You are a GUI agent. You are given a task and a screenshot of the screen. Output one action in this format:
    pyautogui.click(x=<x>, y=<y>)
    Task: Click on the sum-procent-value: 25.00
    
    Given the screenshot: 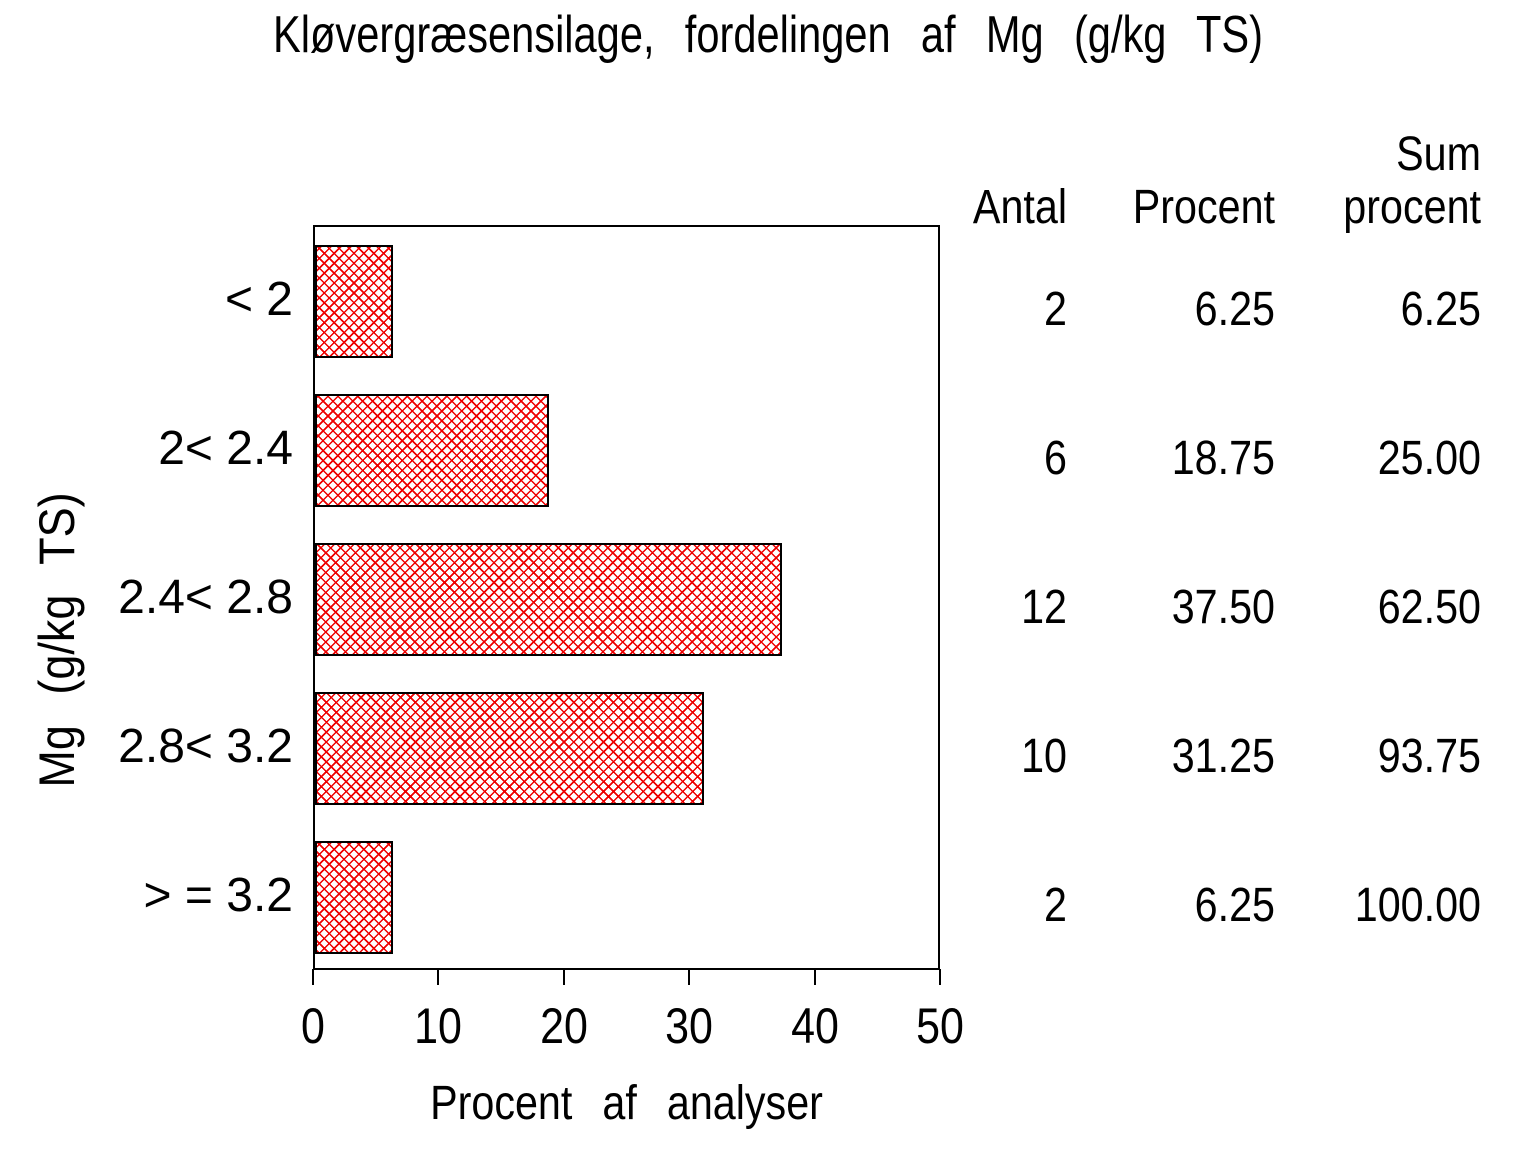 What is the action you would take?
    pyautogui.click(x=1429, y=458)
    